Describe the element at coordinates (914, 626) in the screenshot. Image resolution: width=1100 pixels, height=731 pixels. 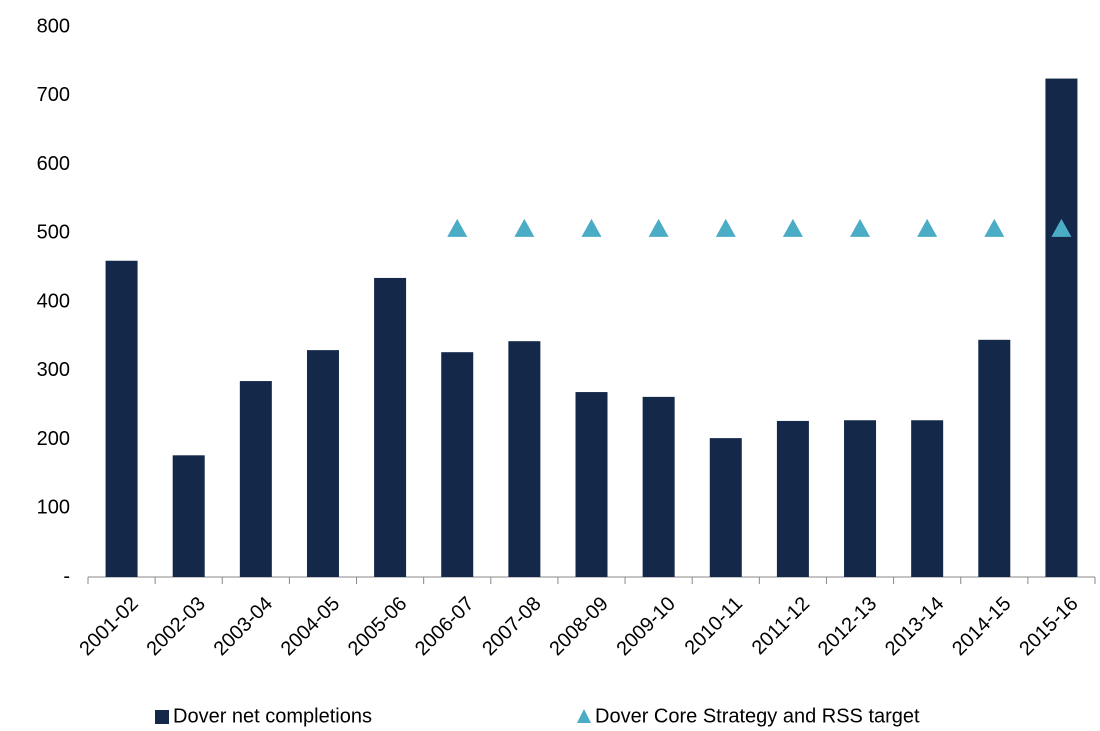
I see `x-tick-label: 2013-14` at that location.